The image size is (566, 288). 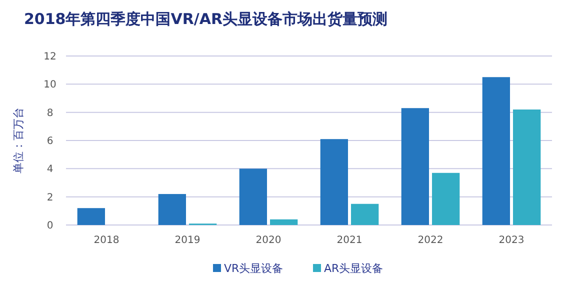 I want to click on y-tick-label: 0, so click(x=50, y=226).